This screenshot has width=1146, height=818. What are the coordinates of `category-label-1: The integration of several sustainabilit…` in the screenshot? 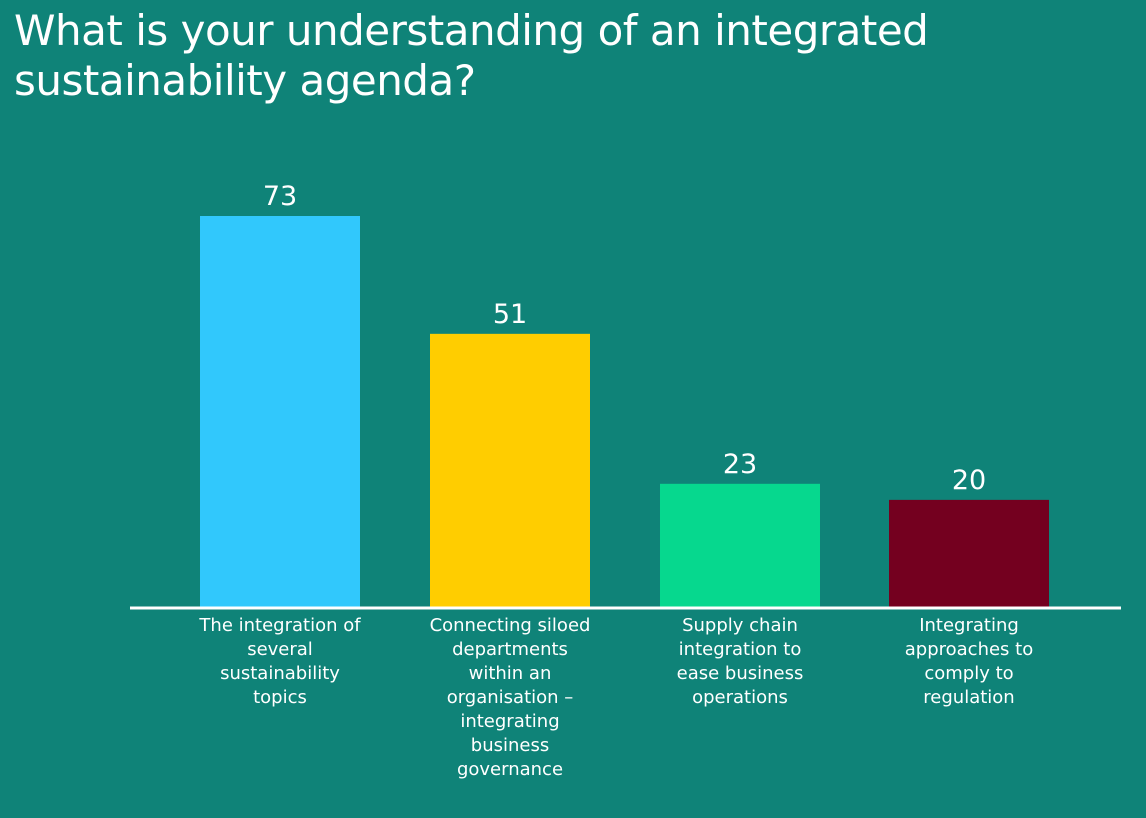 It's located at (280, 661).